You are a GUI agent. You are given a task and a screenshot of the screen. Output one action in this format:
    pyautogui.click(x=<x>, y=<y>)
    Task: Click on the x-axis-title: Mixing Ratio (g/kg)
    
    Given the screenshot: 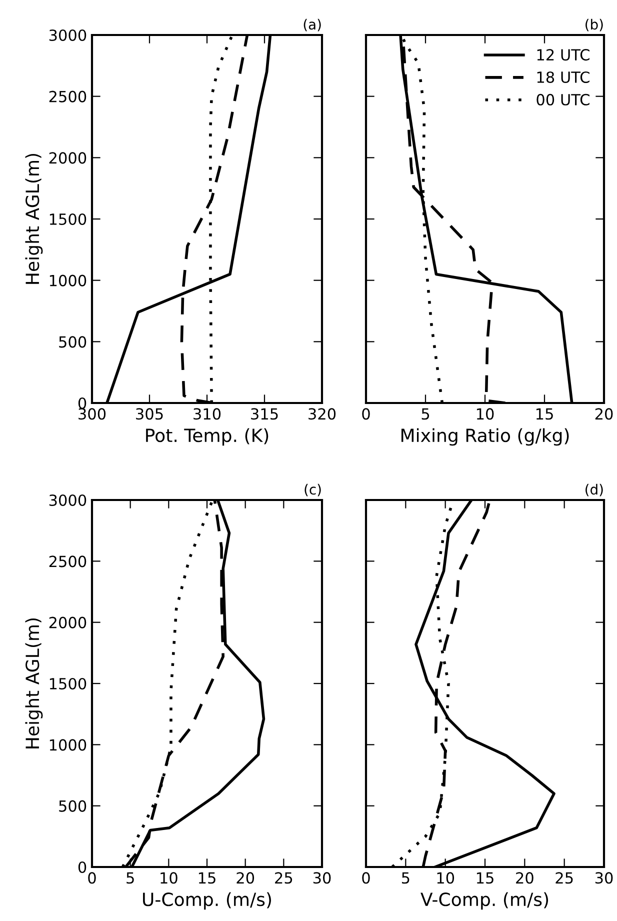 What is the action you would take?
    pyautogui.click(x=485, y=437)
    